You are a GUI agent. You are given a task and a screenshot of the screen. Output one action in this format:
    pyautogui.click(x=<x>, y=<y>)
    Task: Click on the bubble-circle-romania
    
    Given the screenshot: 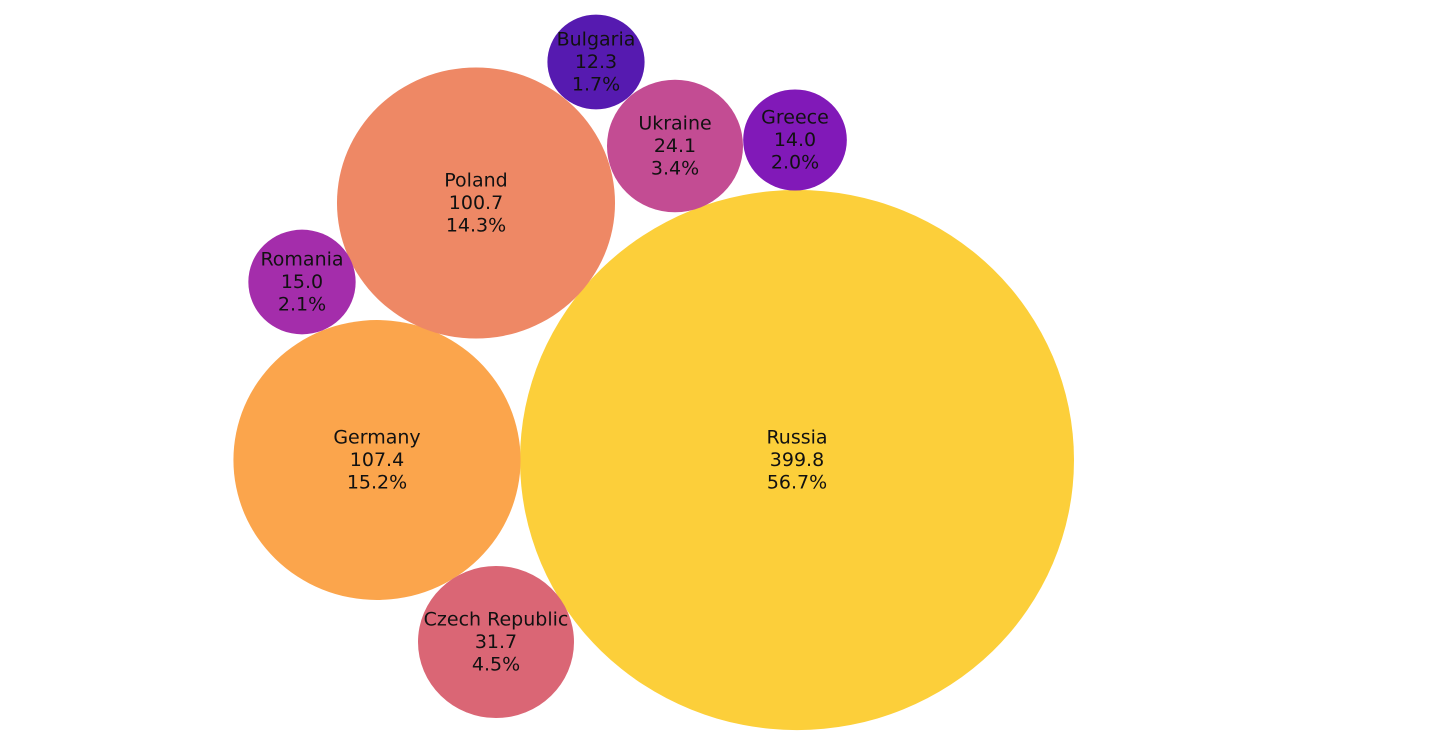 What is the action you would take?
    pyautogui.click(x=302, y=282)
    